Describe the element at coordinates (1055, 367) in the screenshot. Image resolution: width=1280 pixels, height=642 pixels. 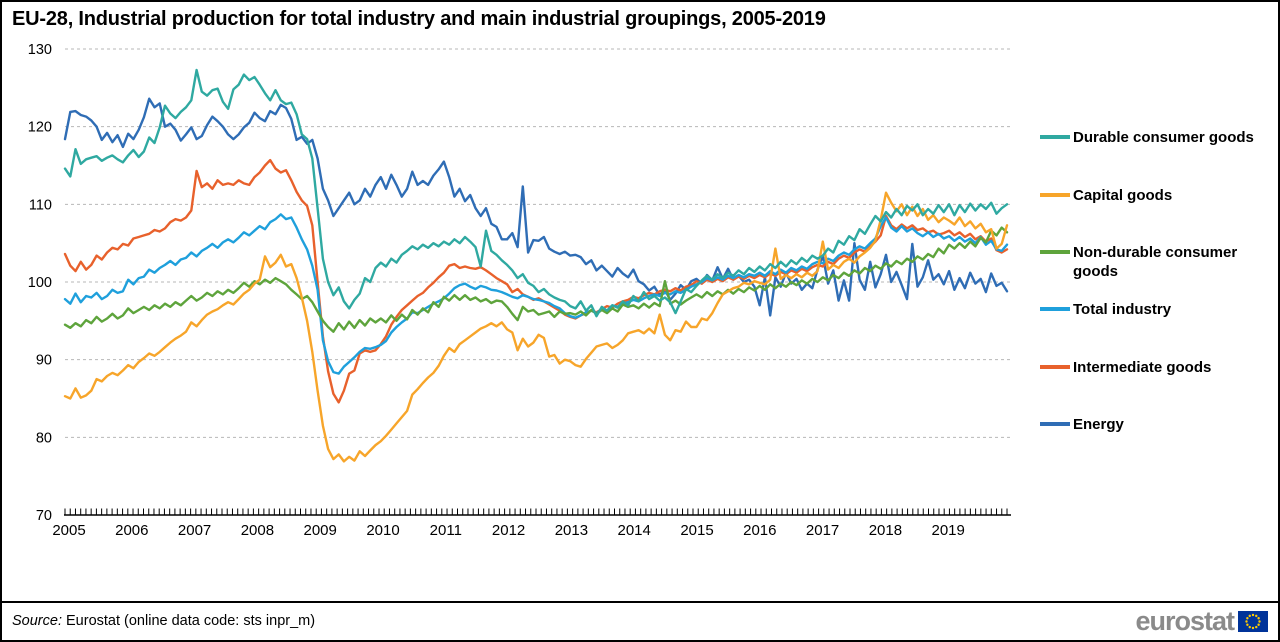
I see `legend-swatch-intermediate-goods` at that location.